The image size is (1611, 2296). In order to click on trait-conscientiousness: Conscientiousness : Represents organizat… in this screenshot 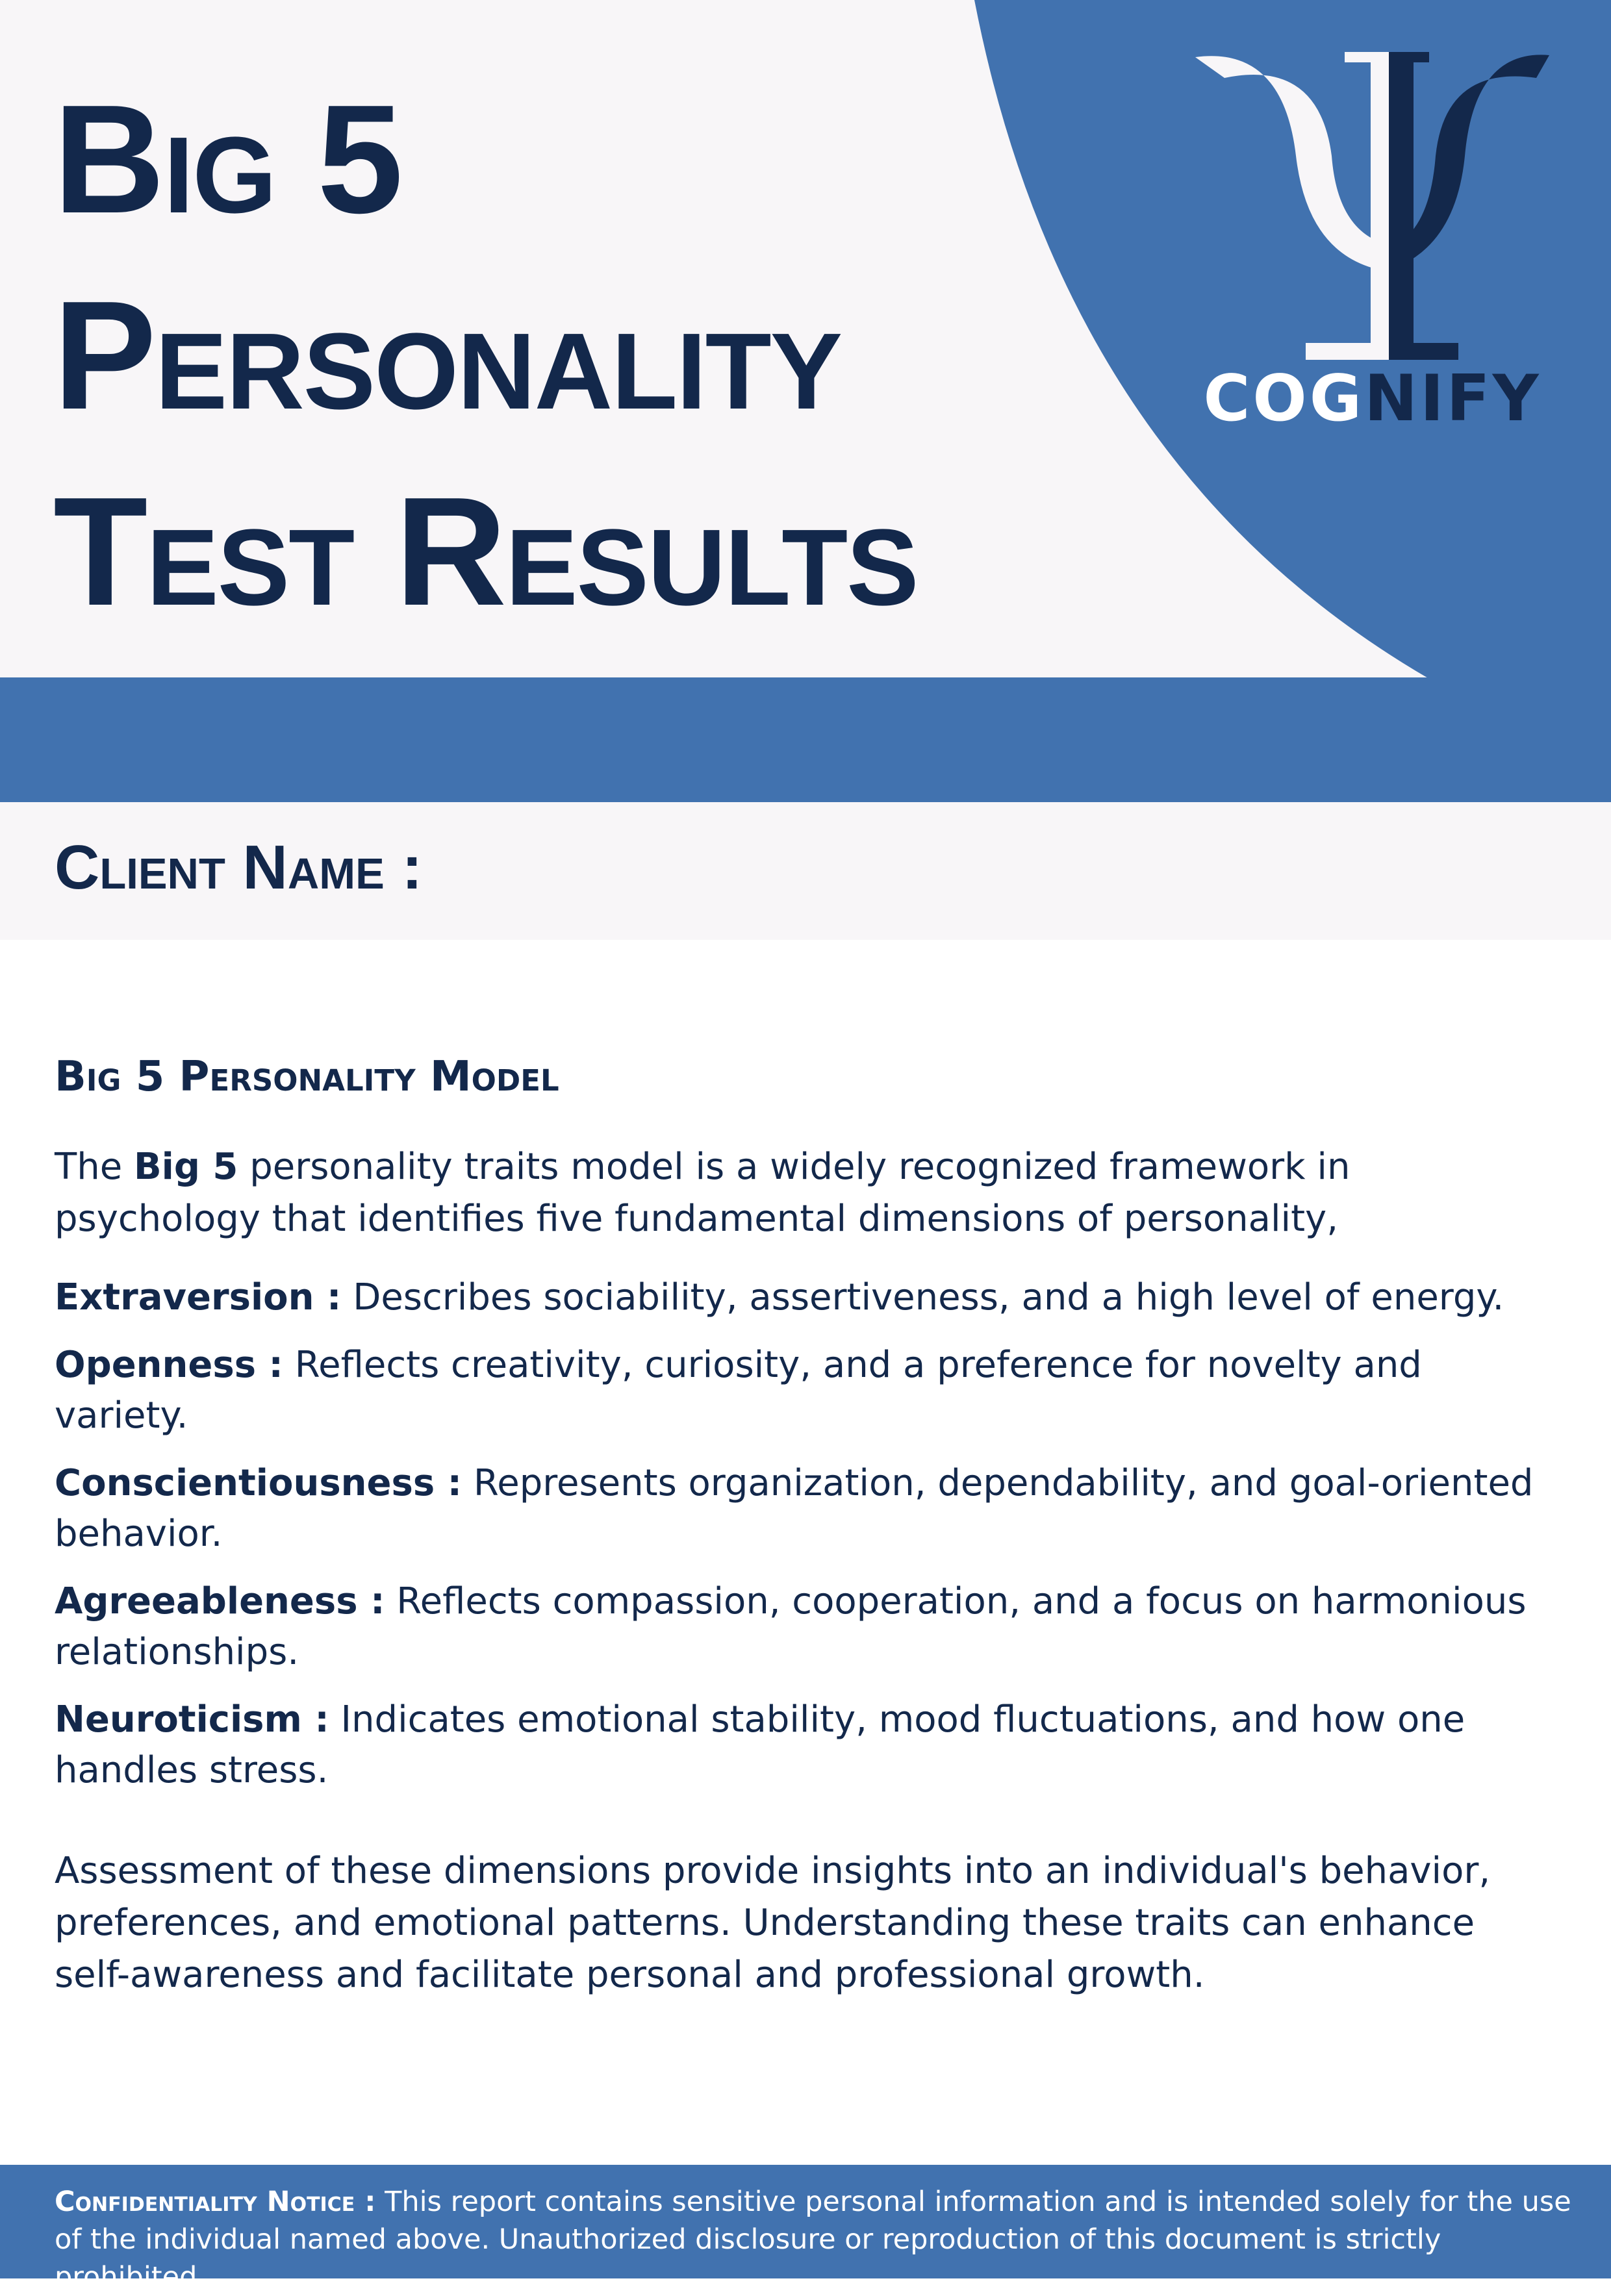, I will do `click(802, 1508)`.